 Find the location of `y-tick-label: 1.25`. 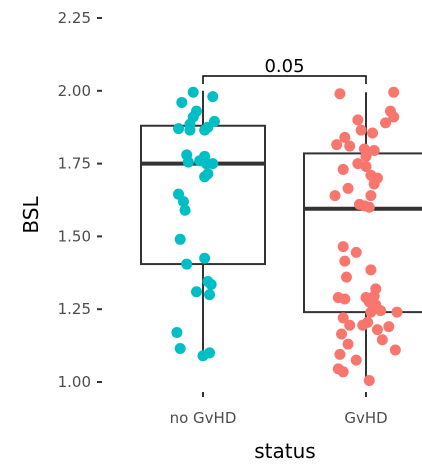

y-tick-label: 1.25 is located at coordinates (74, 309).